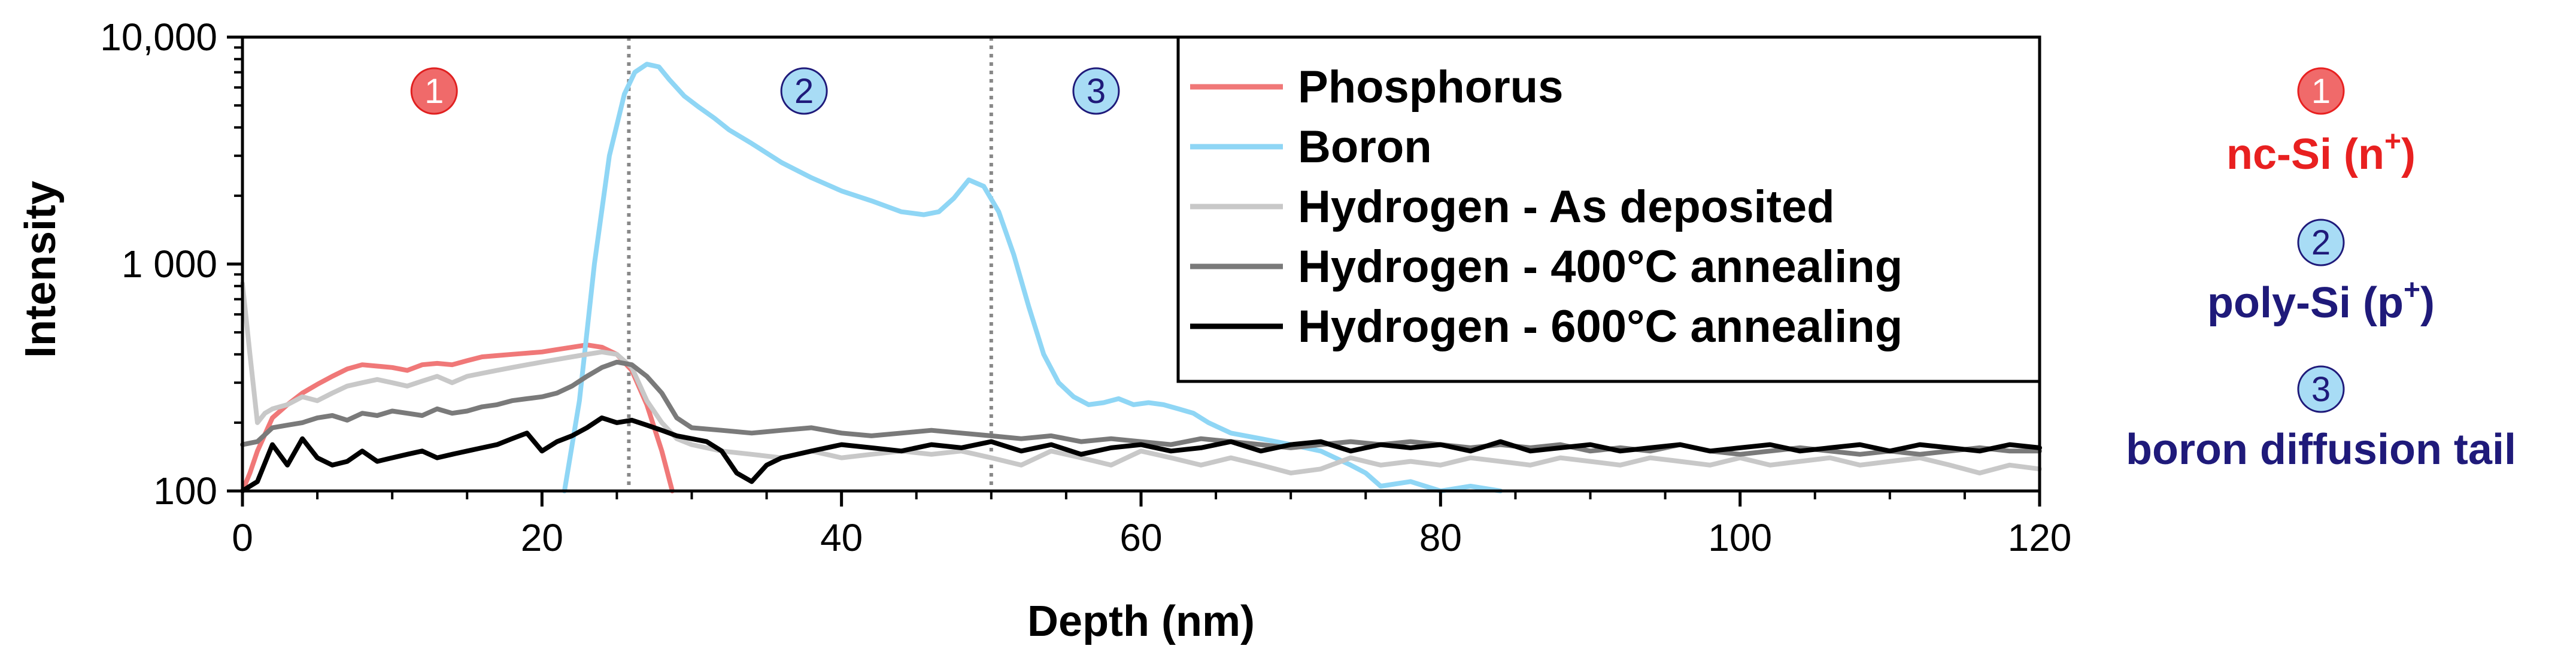 The image size is (2576, 667). I want to click on legend-label-4: Hydrogen - 400°C annealing, so click(1600, 266).